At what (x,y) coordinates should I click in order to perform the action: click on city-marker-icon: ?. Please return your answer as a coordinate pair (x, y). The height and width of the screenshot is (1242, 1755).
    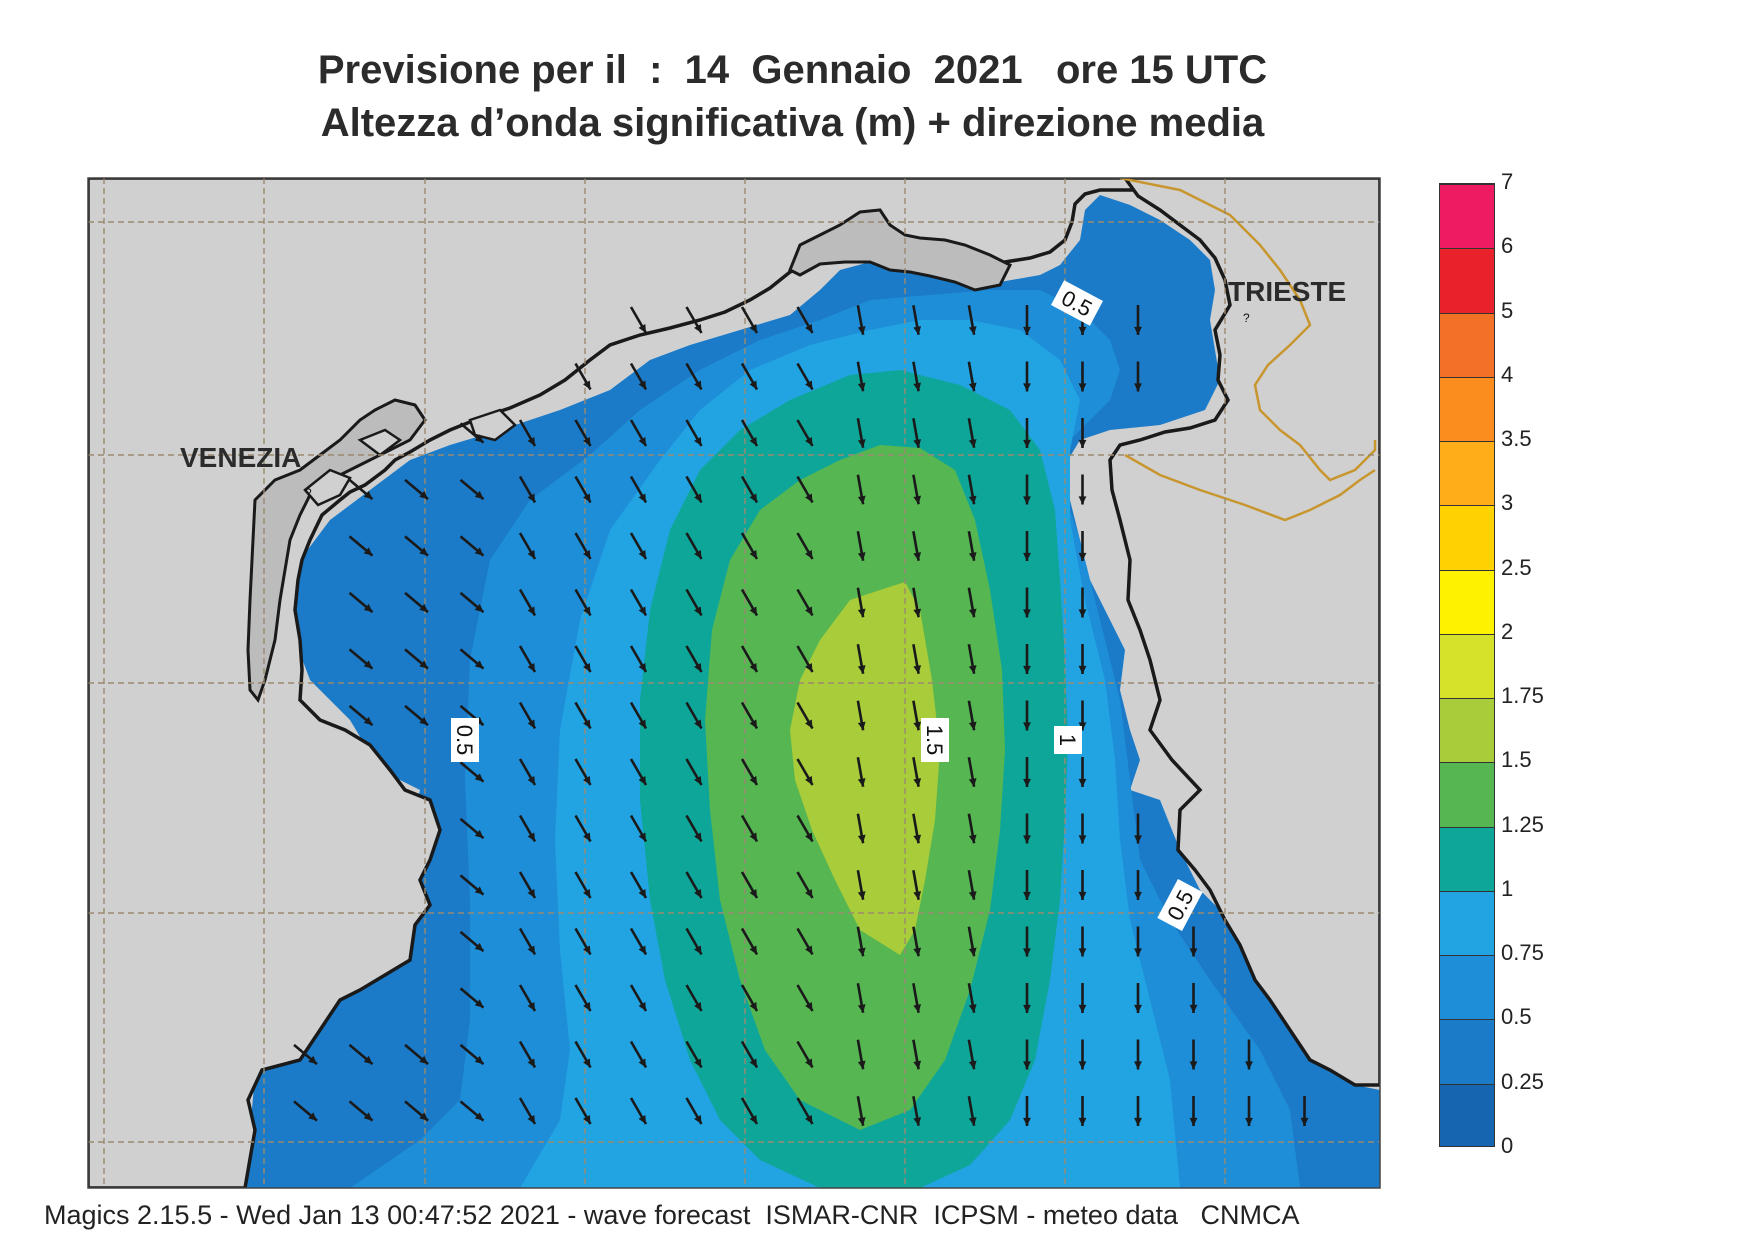
    Looking at the image, I should click on (1246, 318).